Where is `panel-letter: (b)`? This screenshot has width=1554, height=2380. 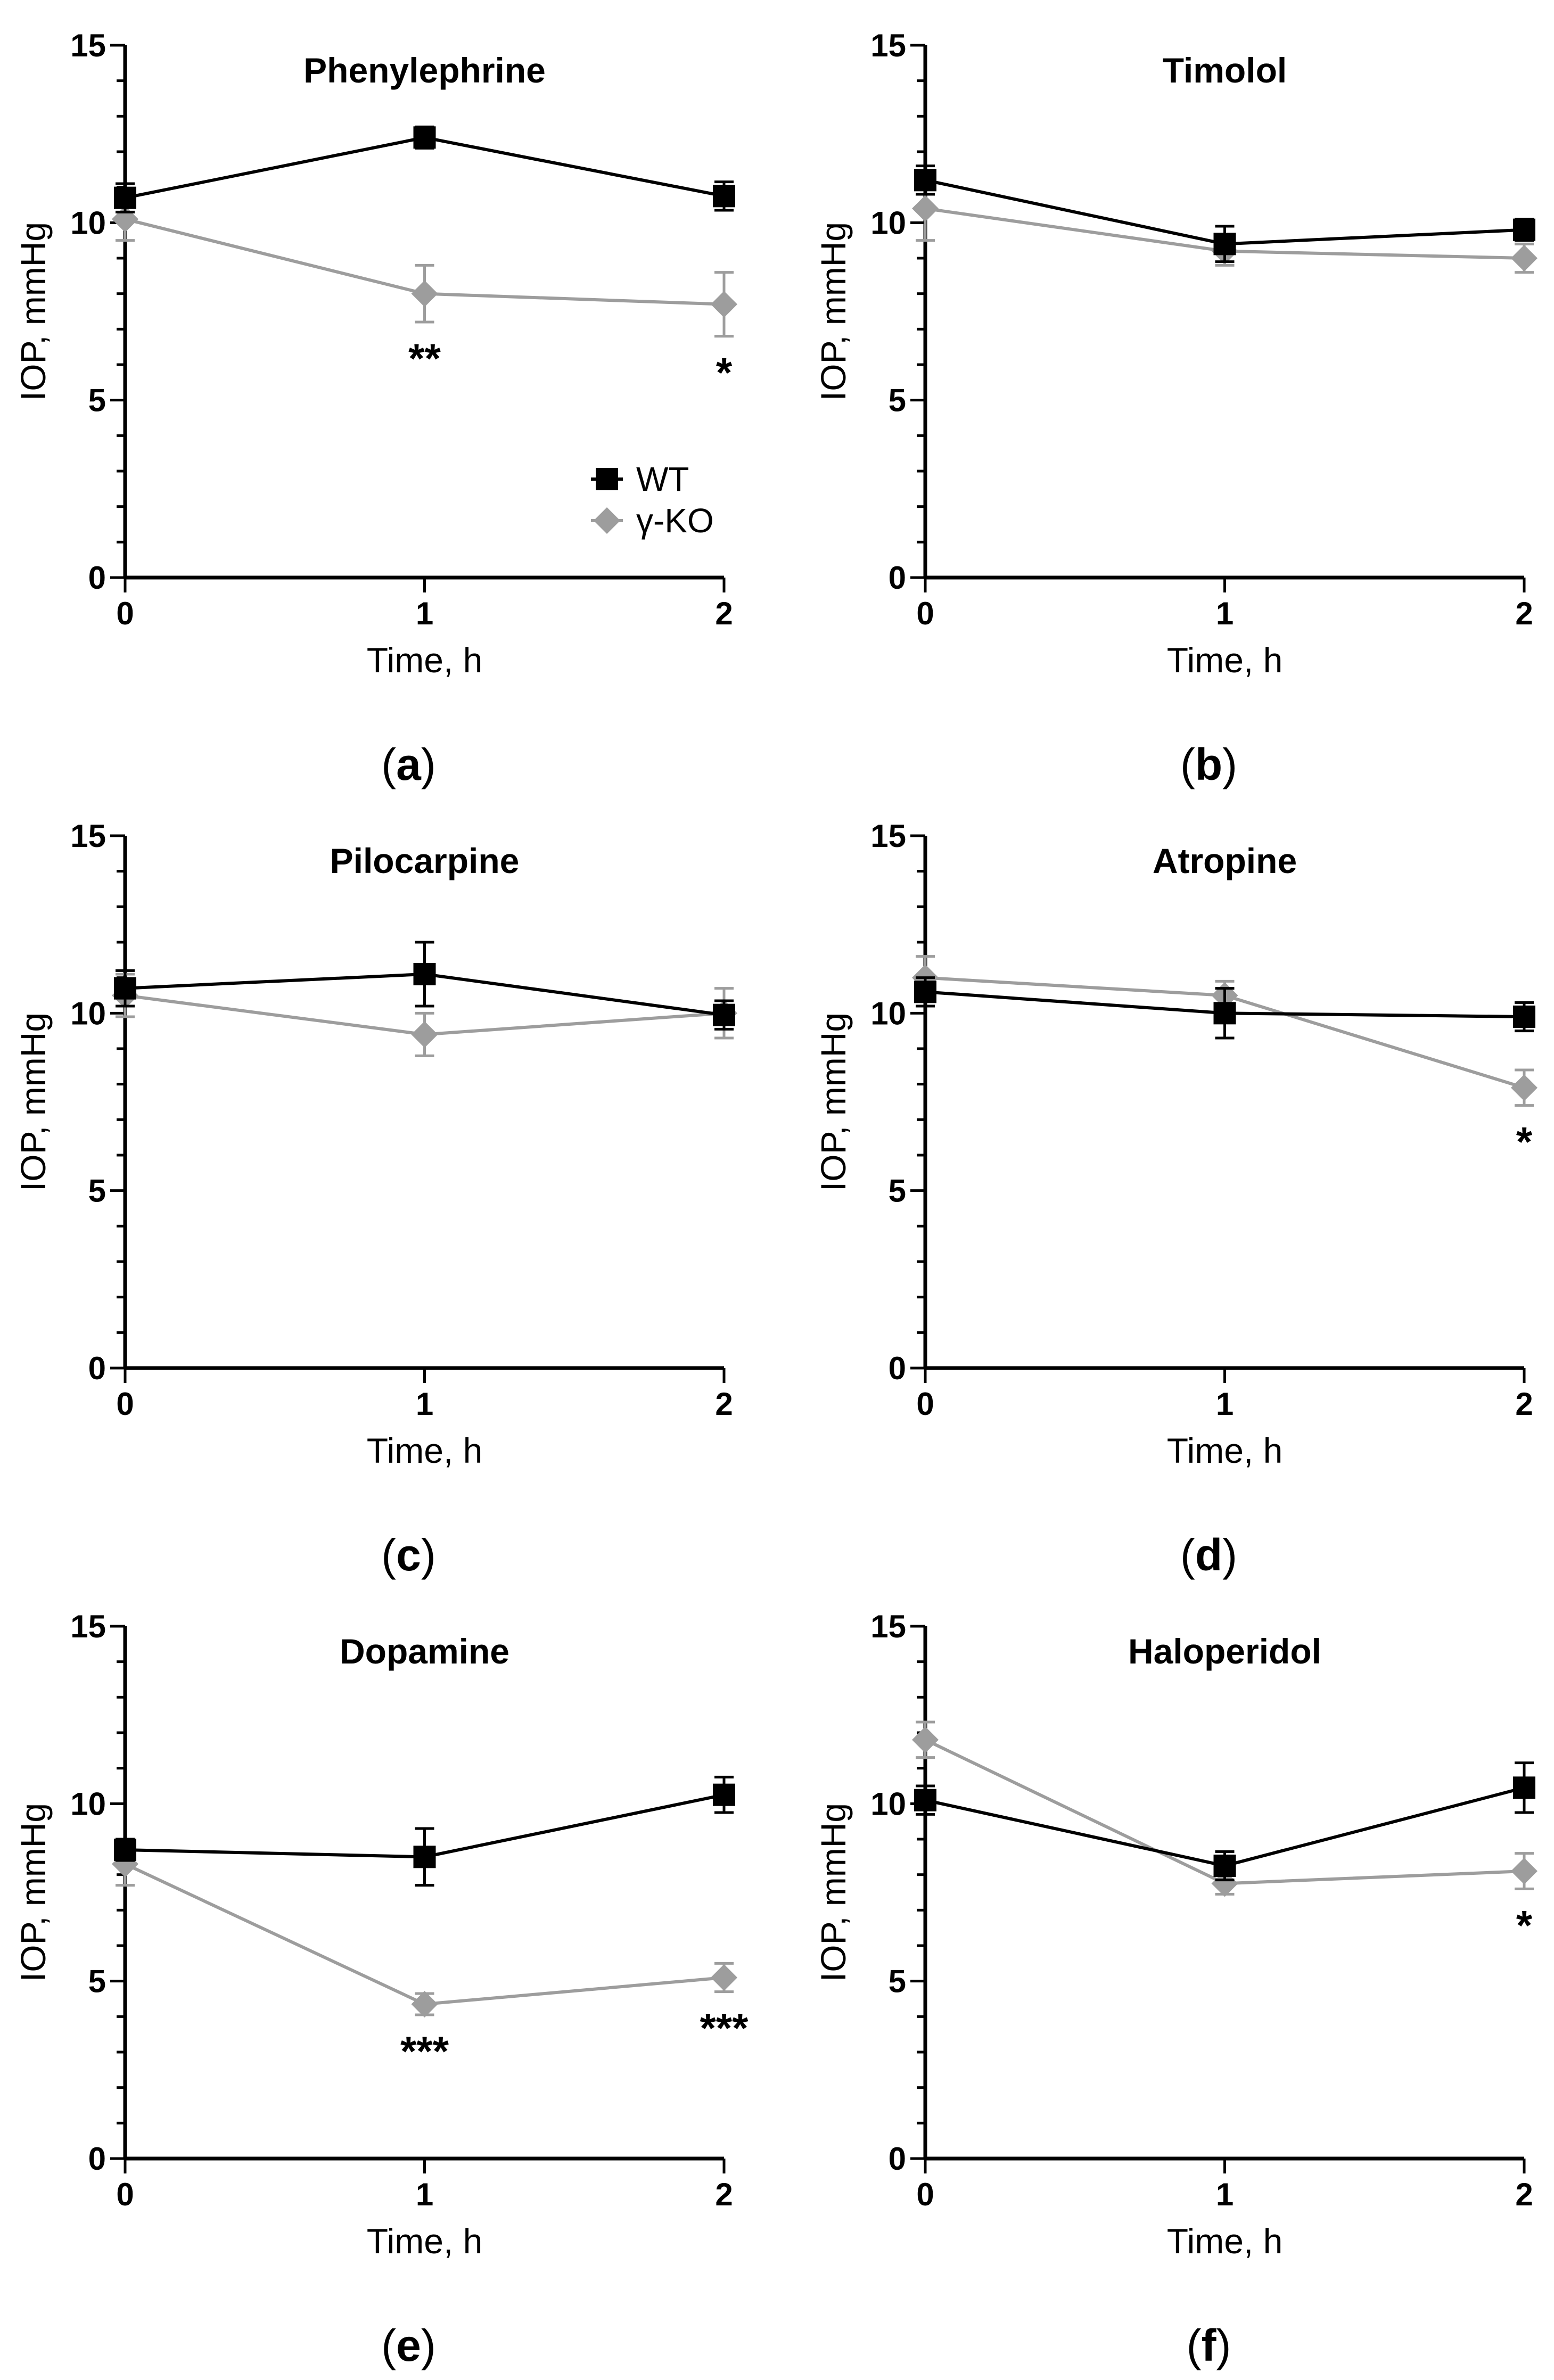 panel-letter: (b) is located at coordinates (1208, 764).